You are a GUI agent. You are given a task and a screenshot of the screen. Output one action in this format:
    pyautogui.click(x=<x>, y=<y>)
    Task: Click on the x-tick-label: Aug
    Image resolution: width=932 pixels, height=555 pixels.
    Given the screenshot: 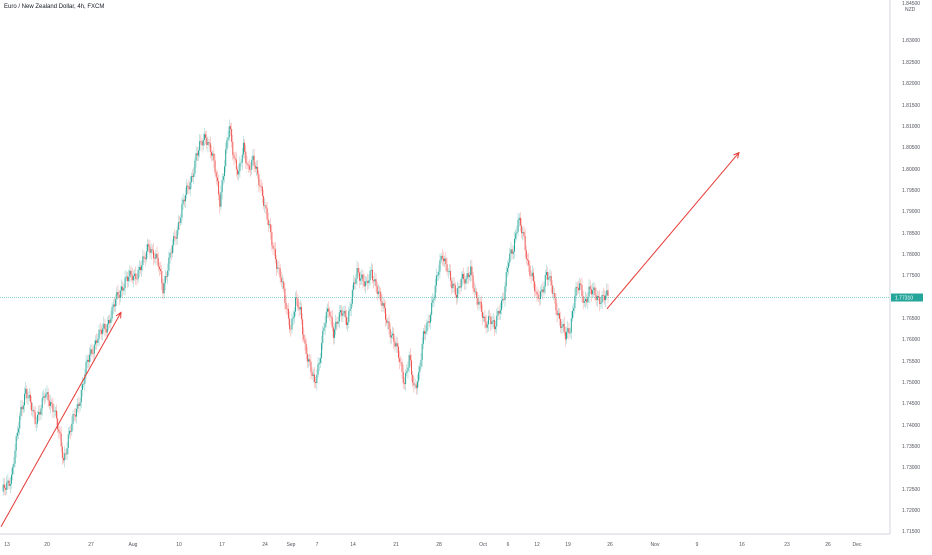 What is the action you would take?
    pyautogui.click(x=133, y=545)
    